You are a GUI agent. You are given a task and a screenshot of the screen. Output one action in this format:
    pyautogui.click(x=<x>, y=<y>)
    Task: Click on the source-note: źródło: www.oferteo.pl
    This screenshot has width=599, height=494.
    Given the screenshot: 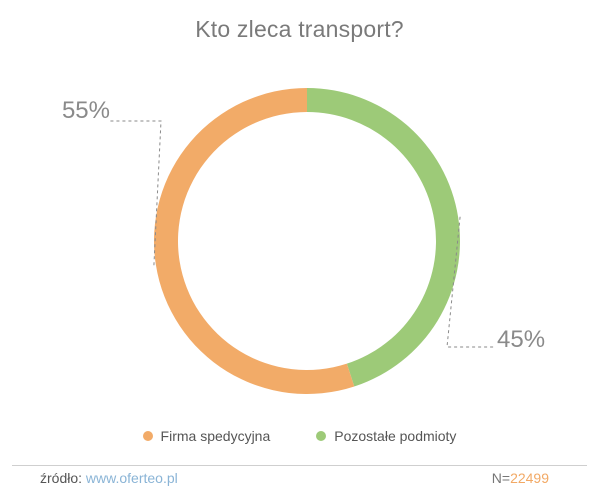 What is the action you would take?
    pyautogui.click(x=109, y=478)
    